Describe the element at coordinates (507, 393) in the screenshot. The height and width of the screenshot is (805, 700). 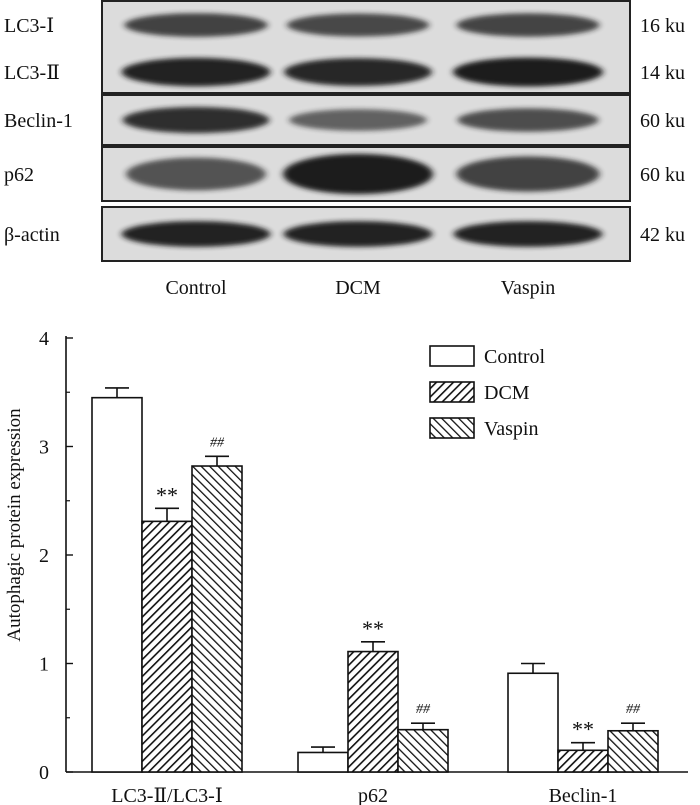
I see `legend-label: DCM` at that location.